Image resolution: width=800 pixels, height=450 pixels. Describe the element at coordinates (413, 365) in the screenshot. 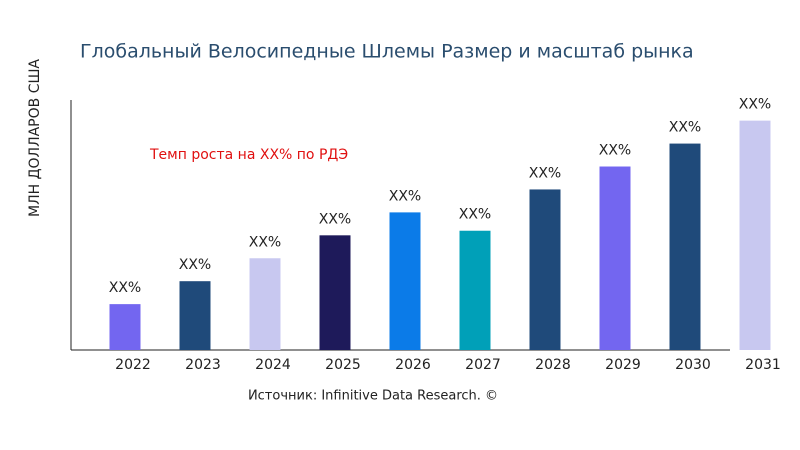

I see `x-tick-label: 2026` at that location.